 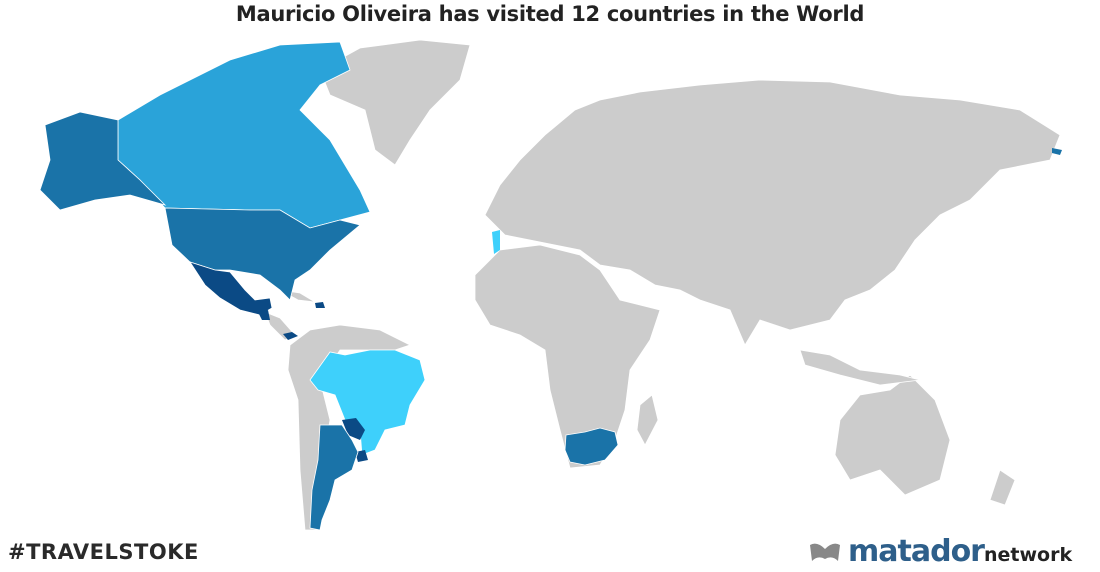 What do you see at coordinates (367, 402) in the screenshot?
I see `country-brazil` at bounding box center [367, 402].